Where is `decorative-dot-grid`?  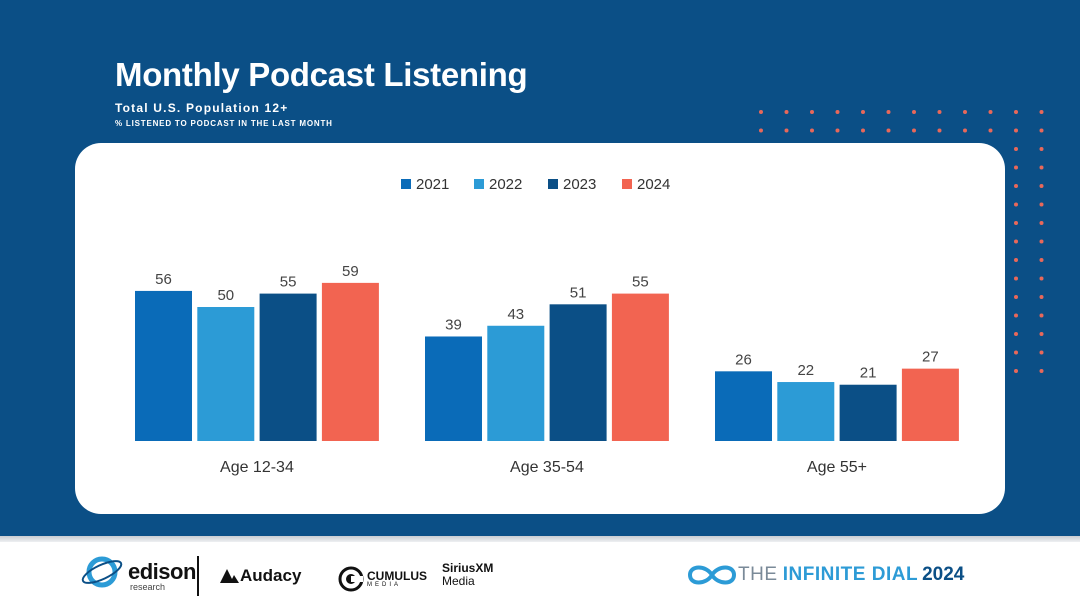
decorative-dot-grid is located at coordinates (901, 241).